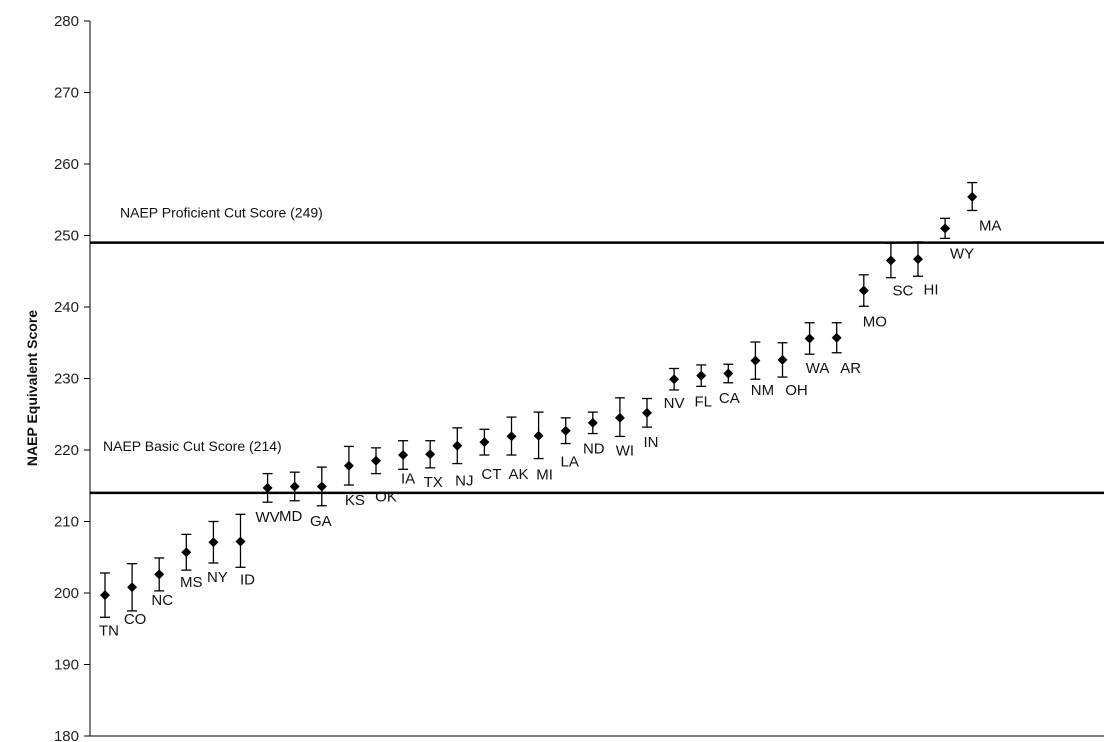 This screenshot has width=1106, height=742. I want to click on data-point-wy: WY, so click(957, 239).